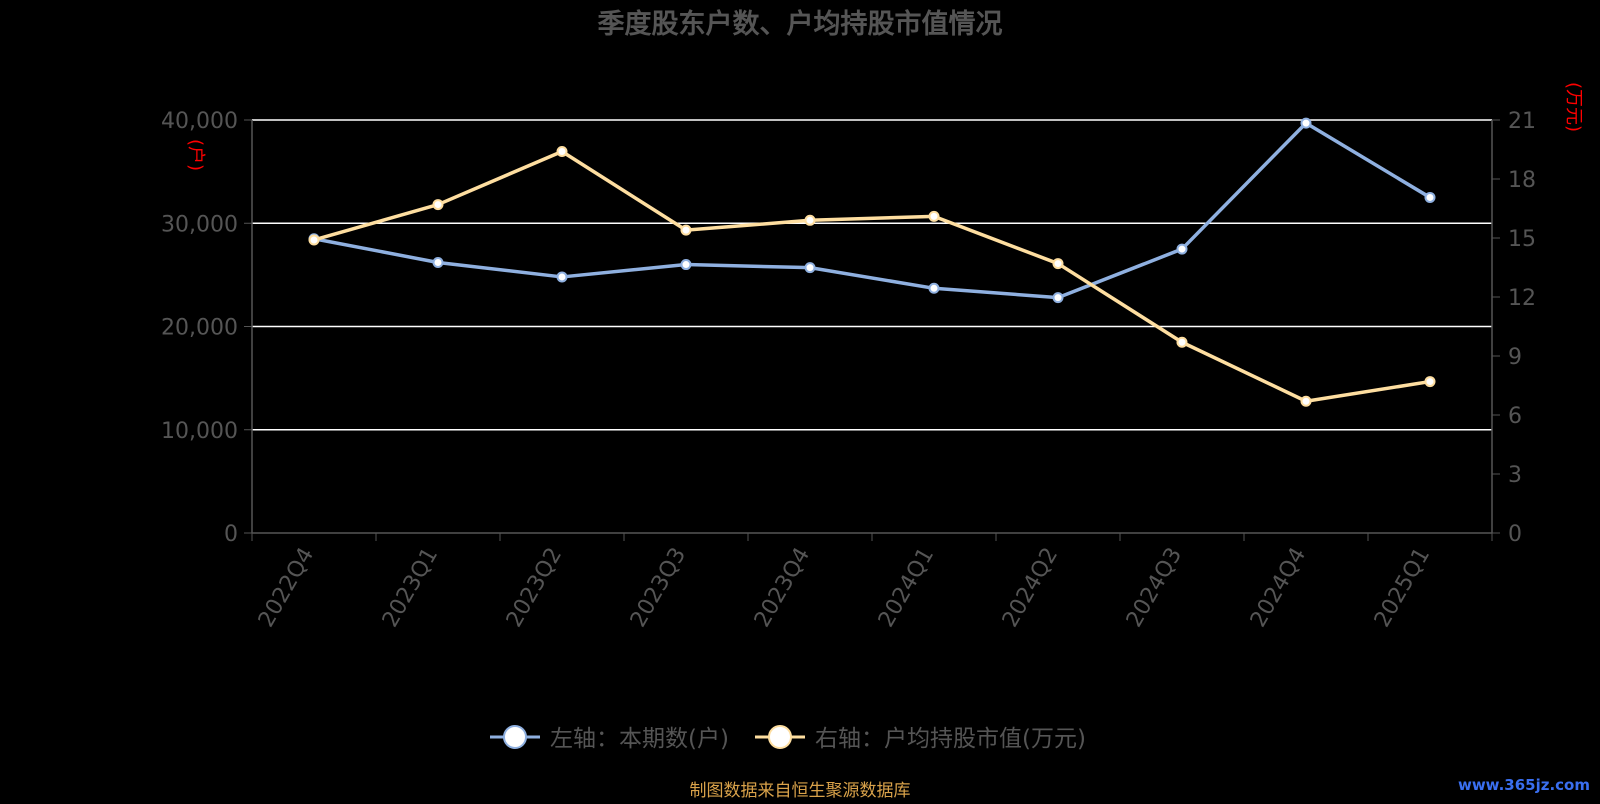 The height and width of the screenshot is (804, 1600). Describe the element at coordinates (1515, 534) in the screenshot. I see `right-tick-label: 0` at that location.